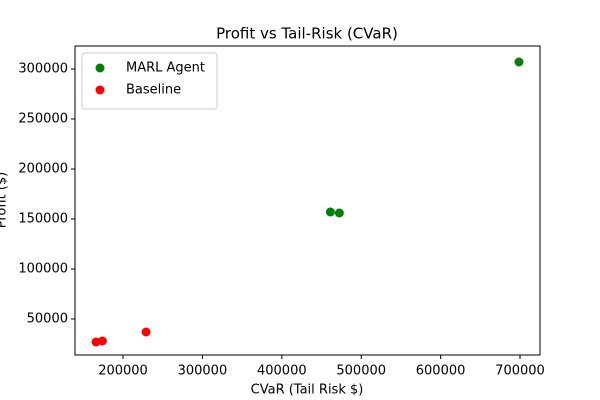  Describe the element at coordinates (47, 319) in the screenshot. I see `y-tick-label: 50000` at that location.